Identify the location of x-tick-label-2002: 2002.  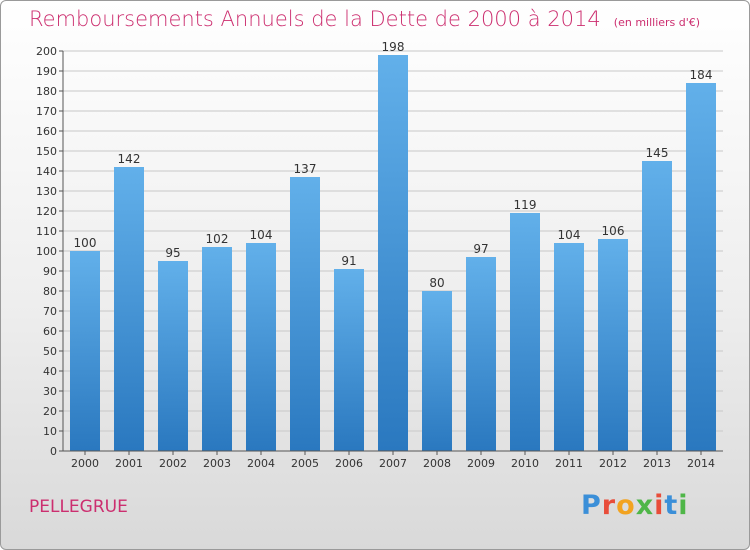
(173, 463).